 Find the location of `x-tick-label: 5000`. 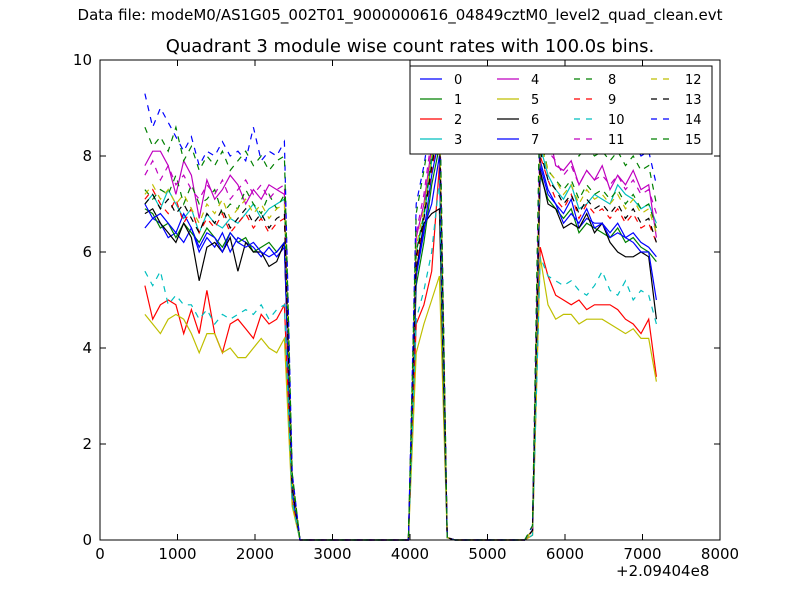

x-tick-label: 5000 is located at coordinates (487, 554).